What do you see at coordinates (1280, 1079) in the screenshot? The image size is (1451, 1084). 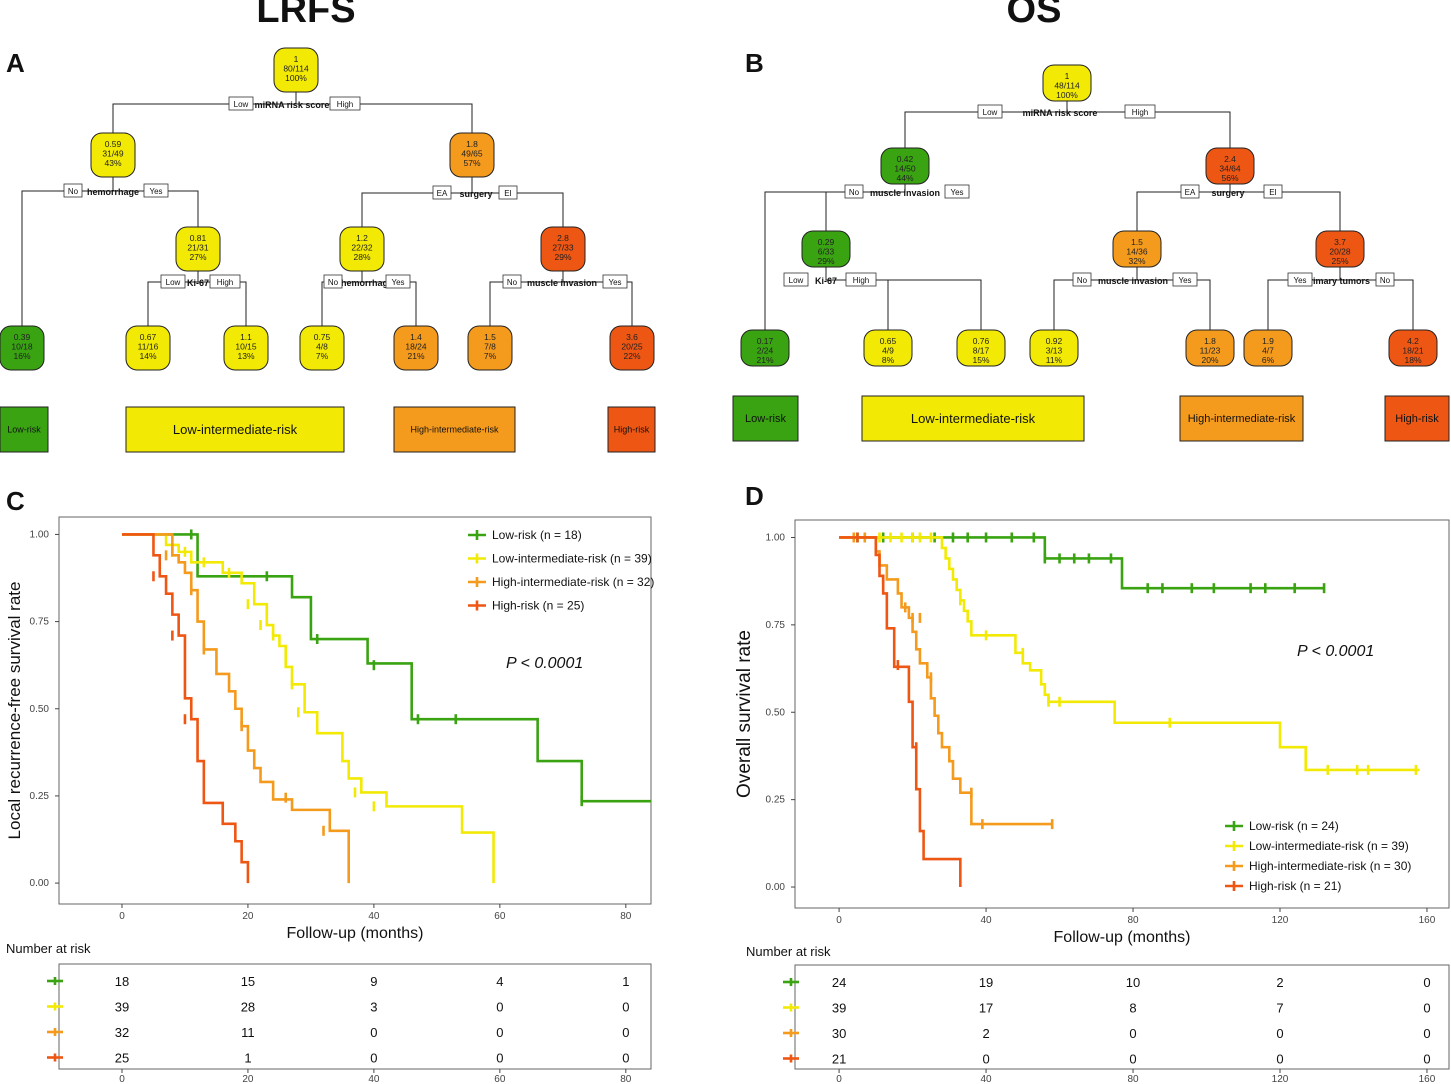 I see `risk-x-tick-label: 120` at bounding box center [1280, 1079].